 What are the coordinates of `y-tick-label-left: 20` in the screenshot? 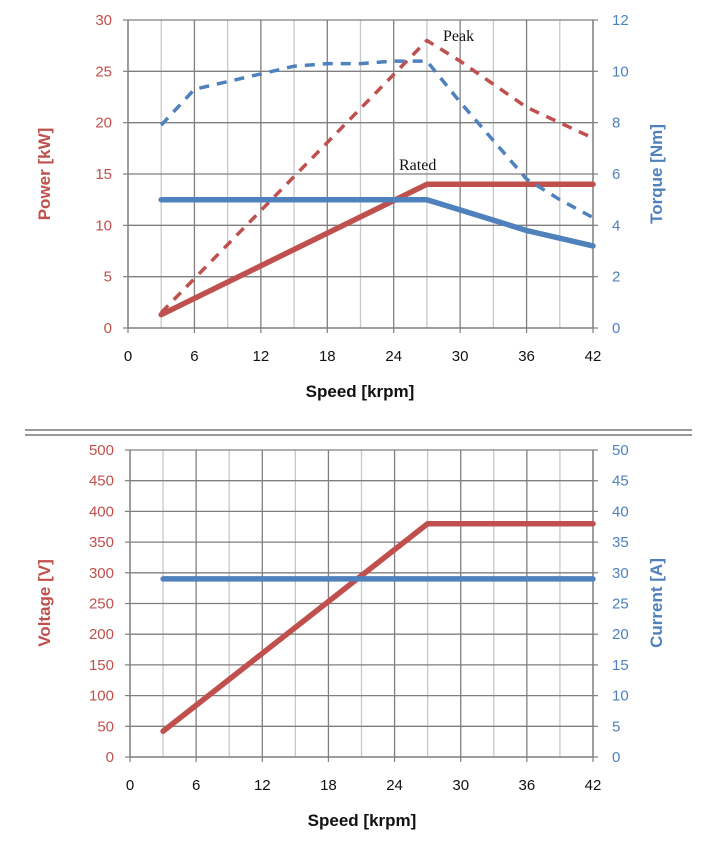 It's located at (103, 123).